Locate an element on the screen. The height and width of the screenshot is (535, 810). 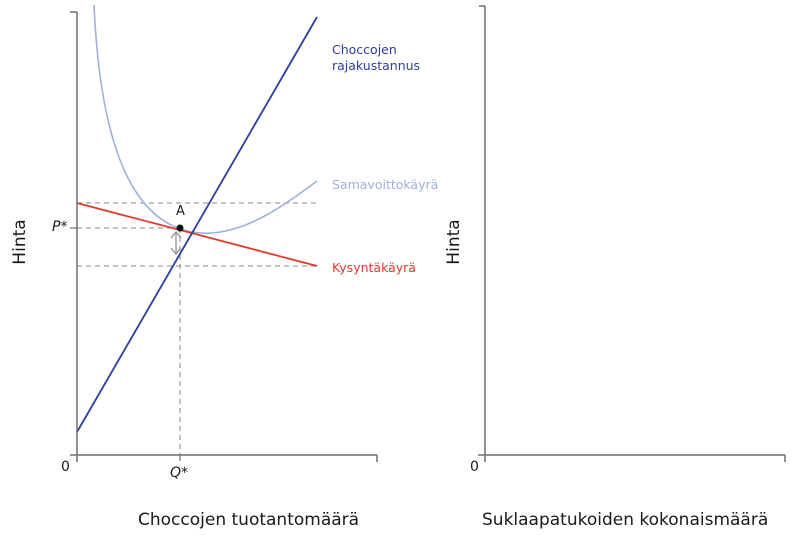
gap-double-arrow-icon is located at coordinates (176, 243).